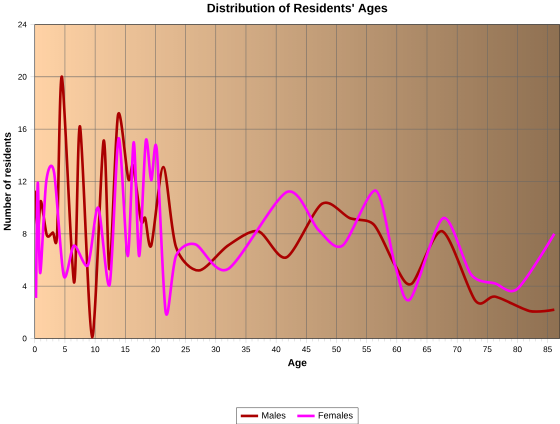 Image resolution: width=560 pixels, height=424 pixels. Describe the element at coordinates (548, 349) in the screenshot. I see `x-tick-label: 85` at that location.